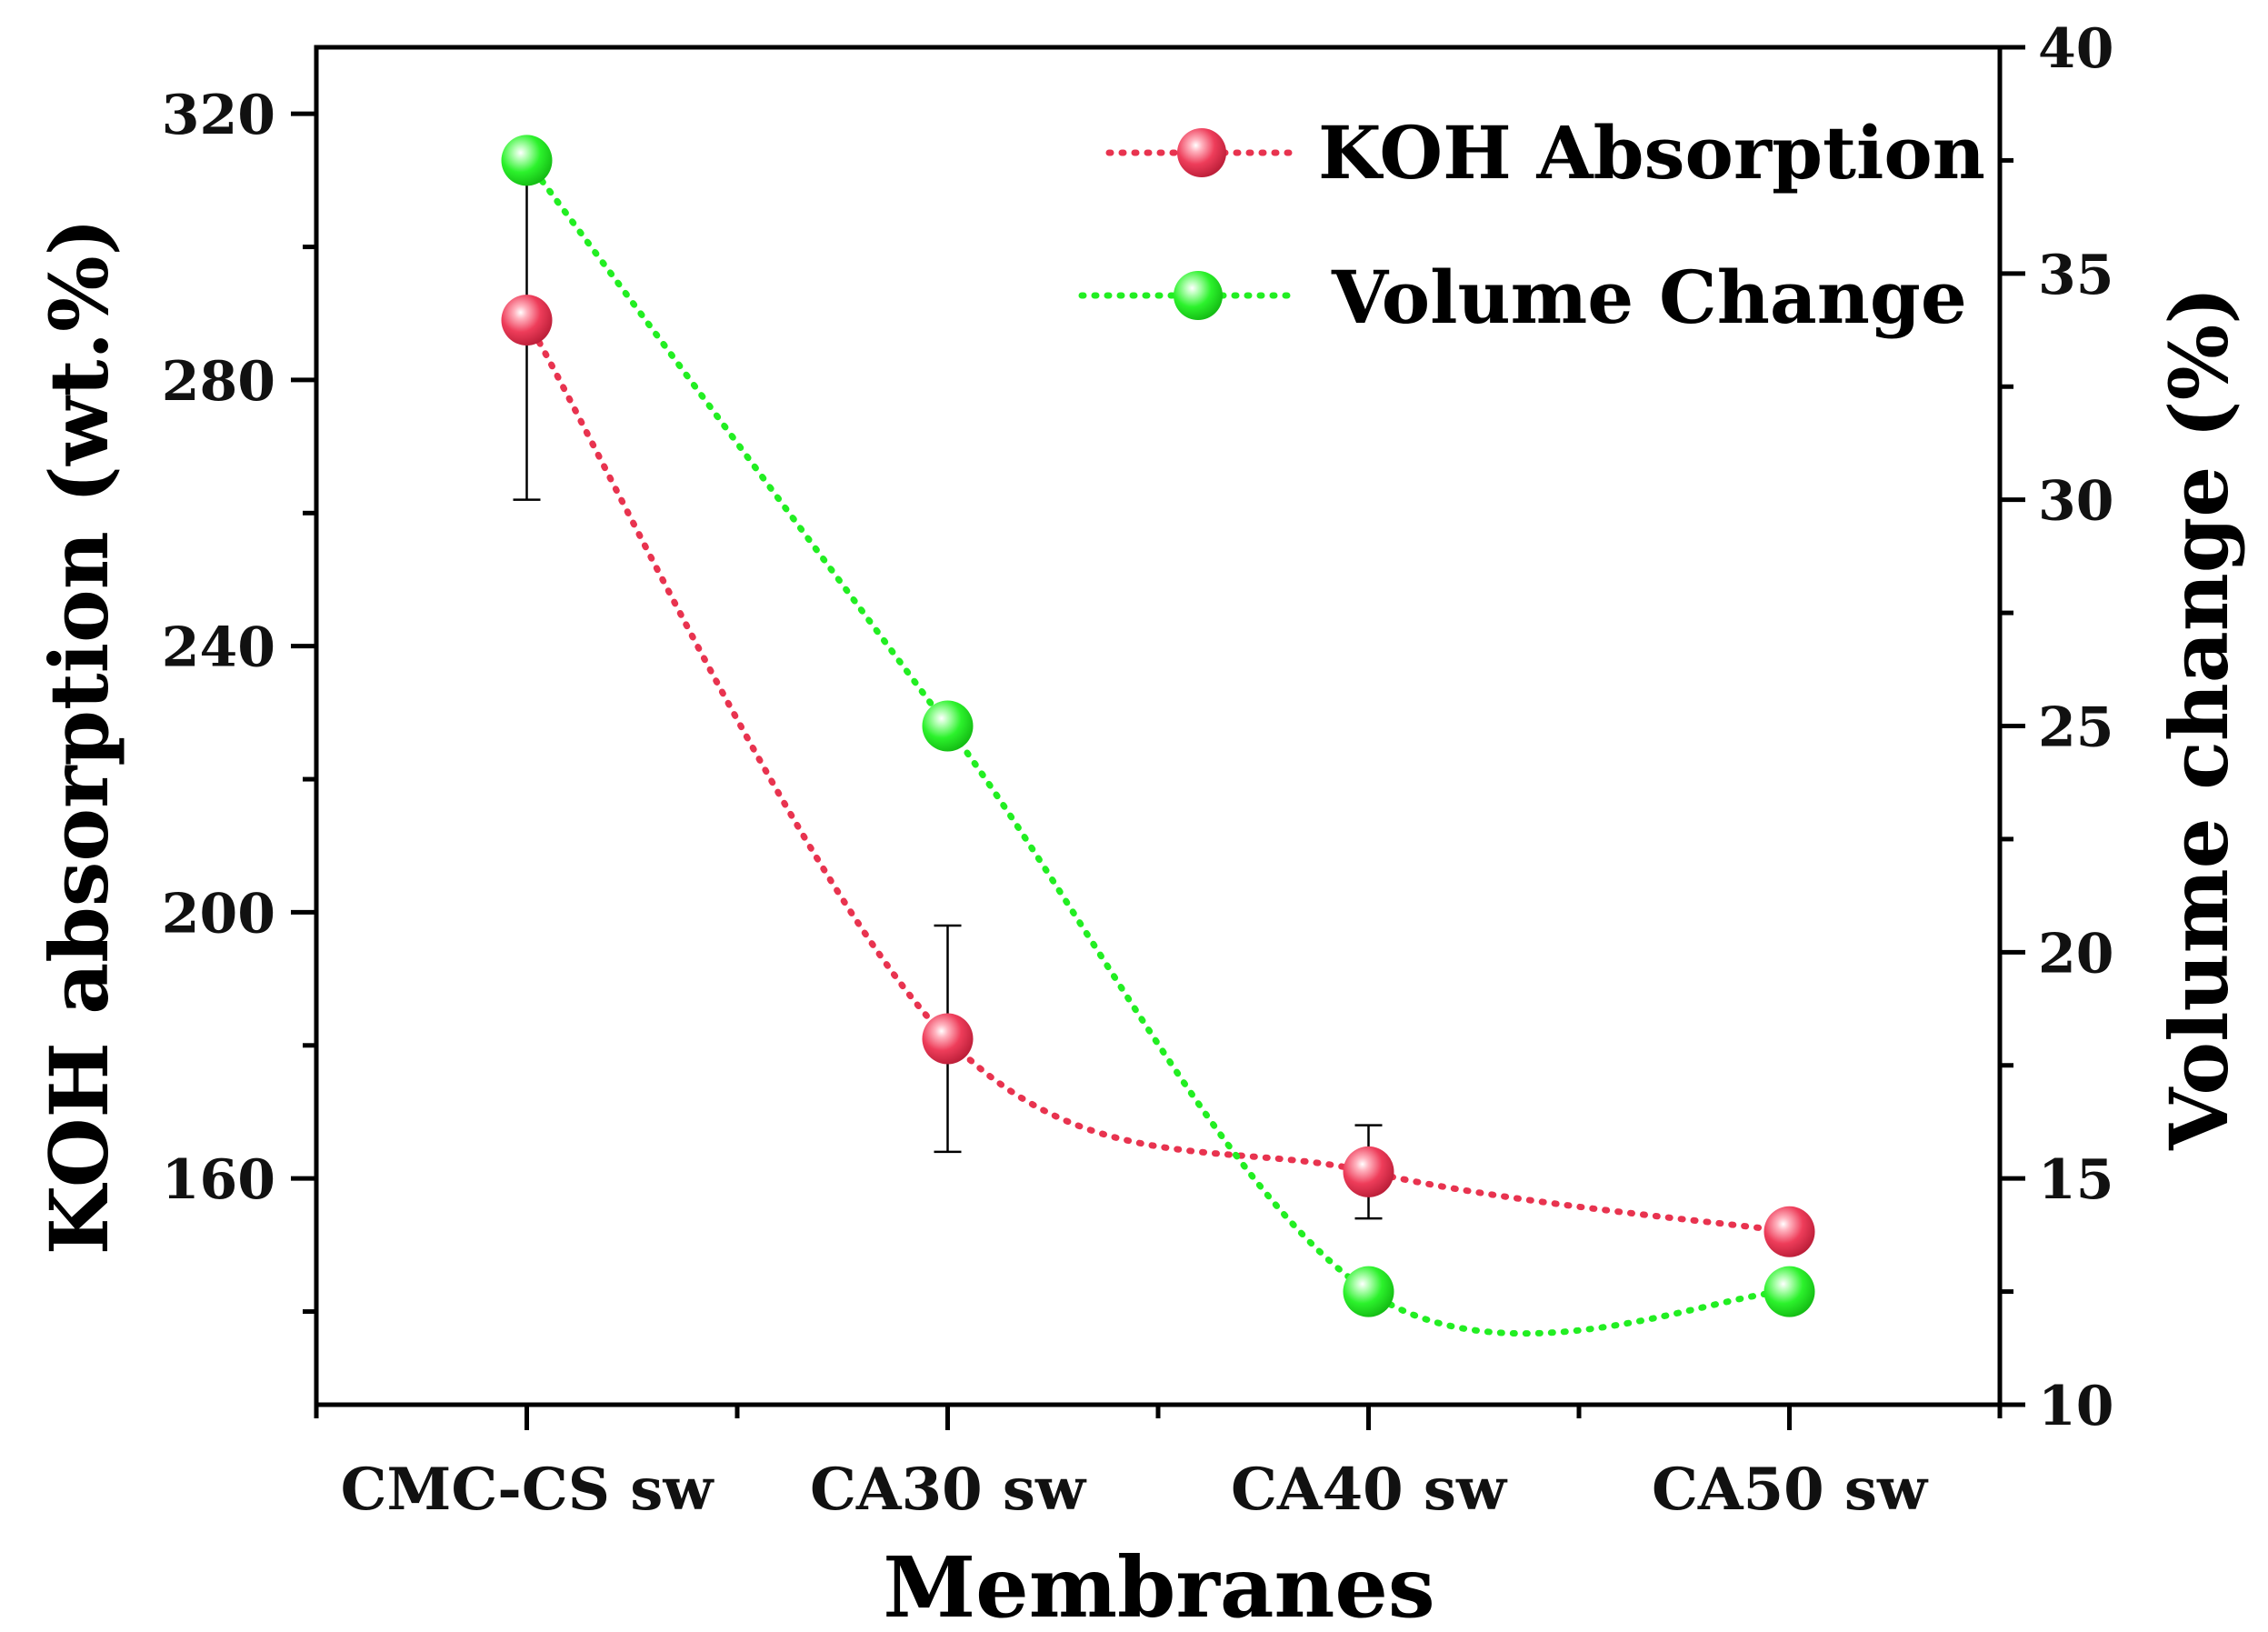  Describe the element at coordinates (1649, 297) in the screenshot. I see `legend-volume-label: Volume Change` at that location.